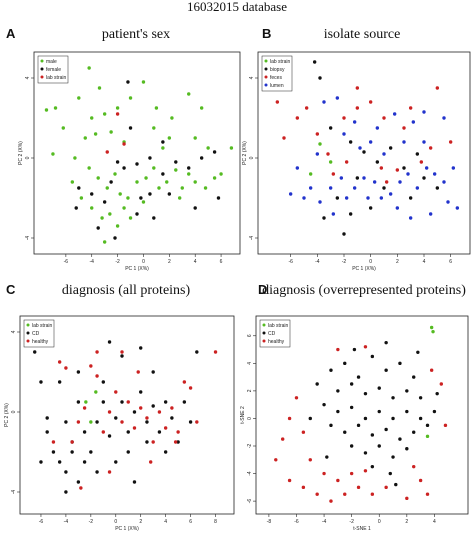 This screenshot has width=474, height=538. I want to click on panel-a-legend-label: male, so click(51, 62).